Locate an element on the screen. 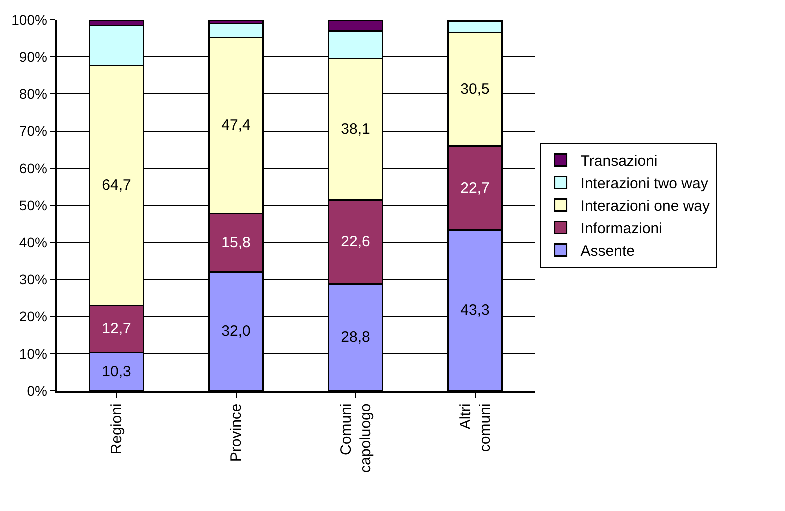 The width and height of the screenshot is (785, 511). legend-label: Interazioni one way is located at coordinates (645, 207).